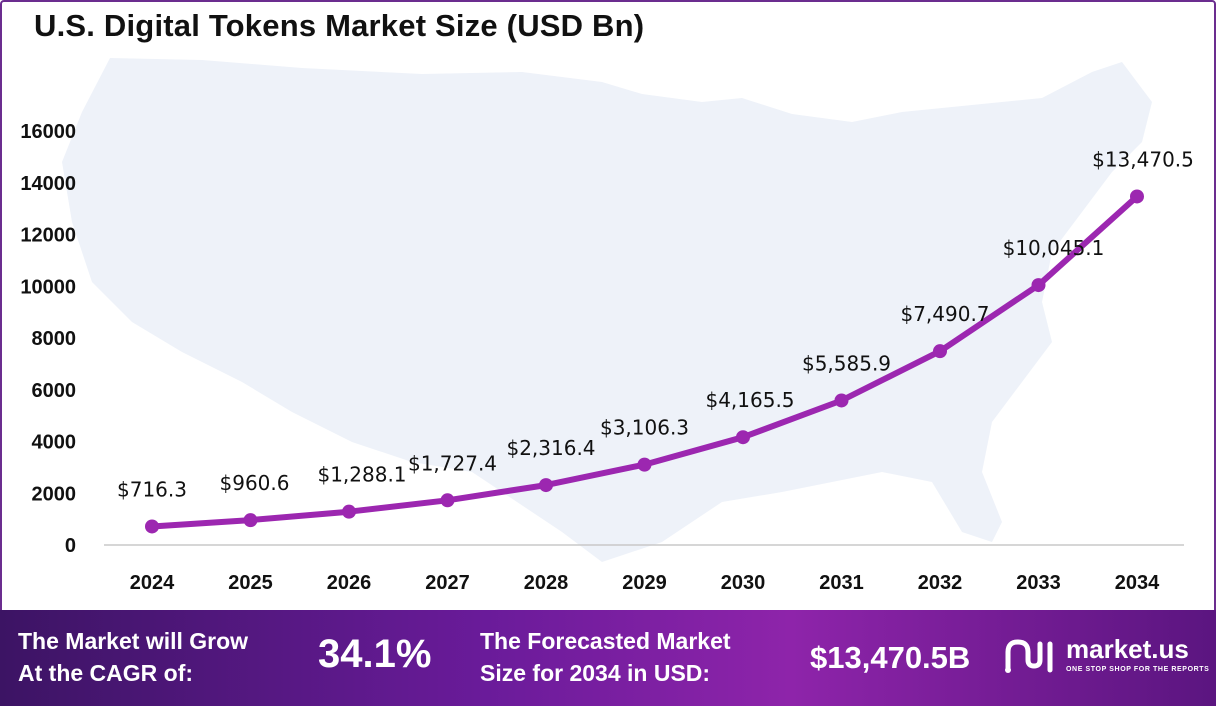  I want to click on data-label: $1,288.1, so click(361, 475).